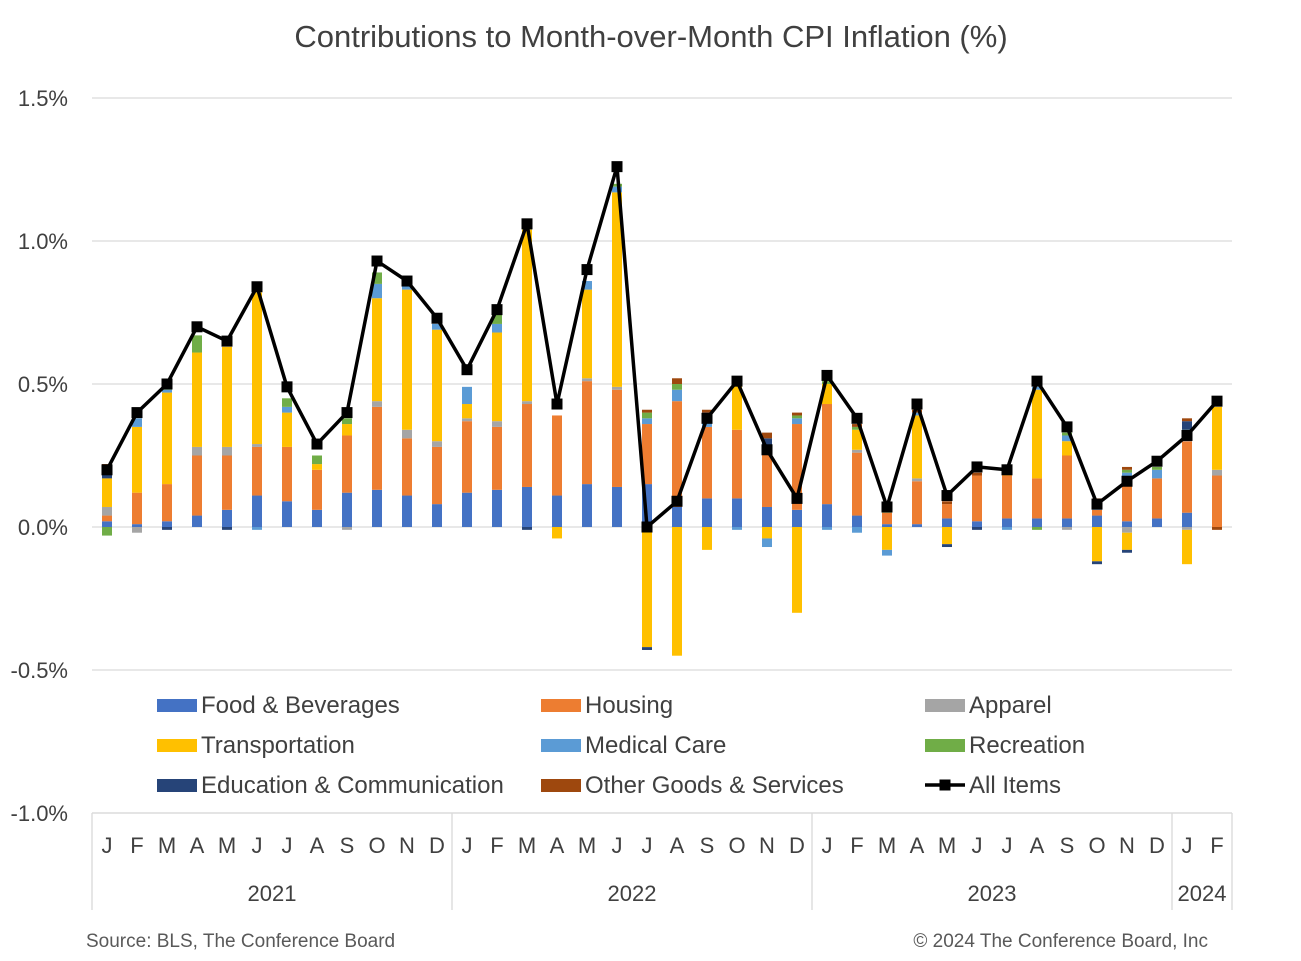 This screenshot has height=961, width=1301. Describe the element at coordinates (1067, 845) in the screenshot. I see `x-month-label: S` at that location.